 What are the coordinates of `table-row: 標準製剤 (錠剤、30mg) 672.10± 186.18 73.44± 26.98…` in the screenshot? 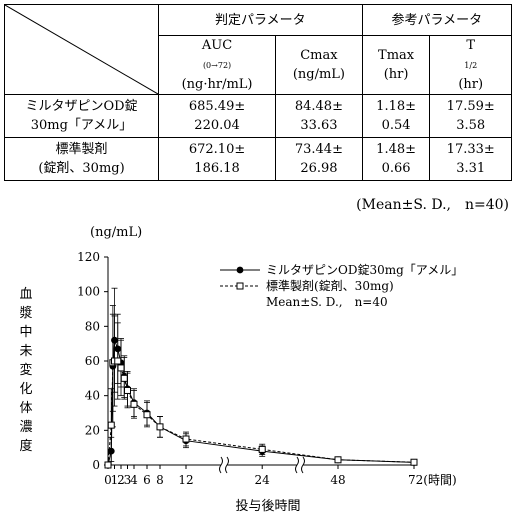 It's located at (258, 159).